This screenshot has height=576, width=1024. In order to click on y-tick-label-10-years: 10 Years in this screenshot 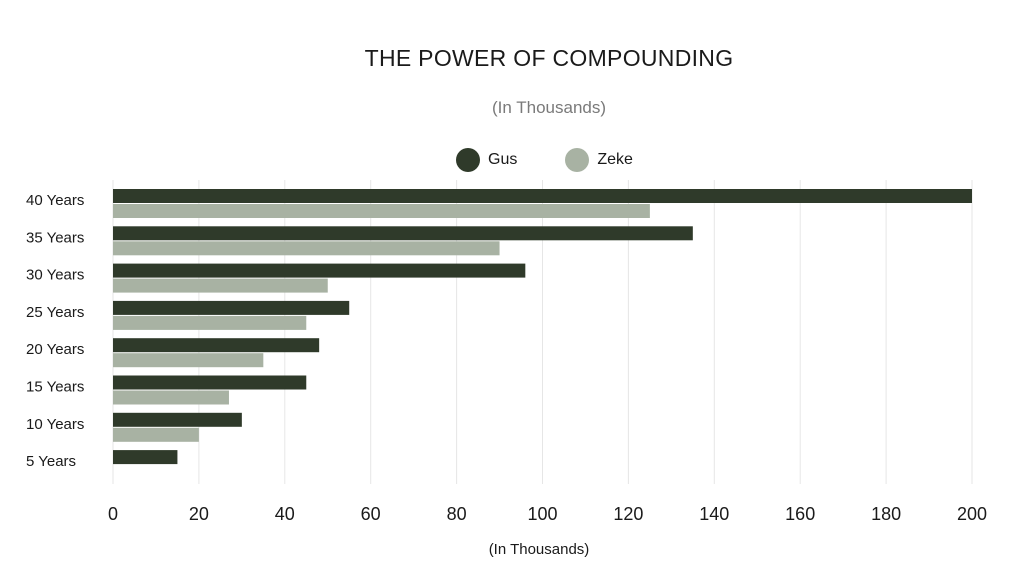, I will do `click(55, 424)`.